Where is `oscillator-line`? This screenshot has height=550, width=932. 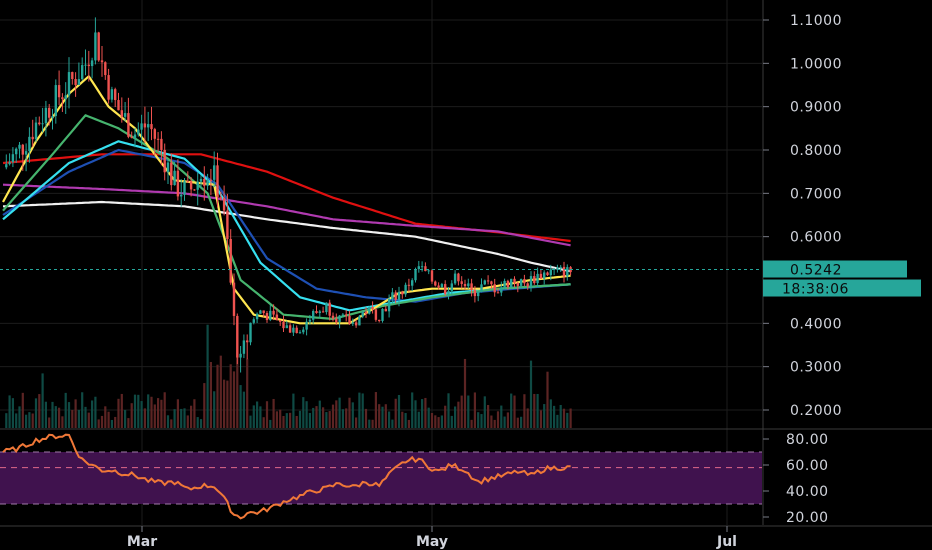
oscillator-line is located at coordinates (286, 476).